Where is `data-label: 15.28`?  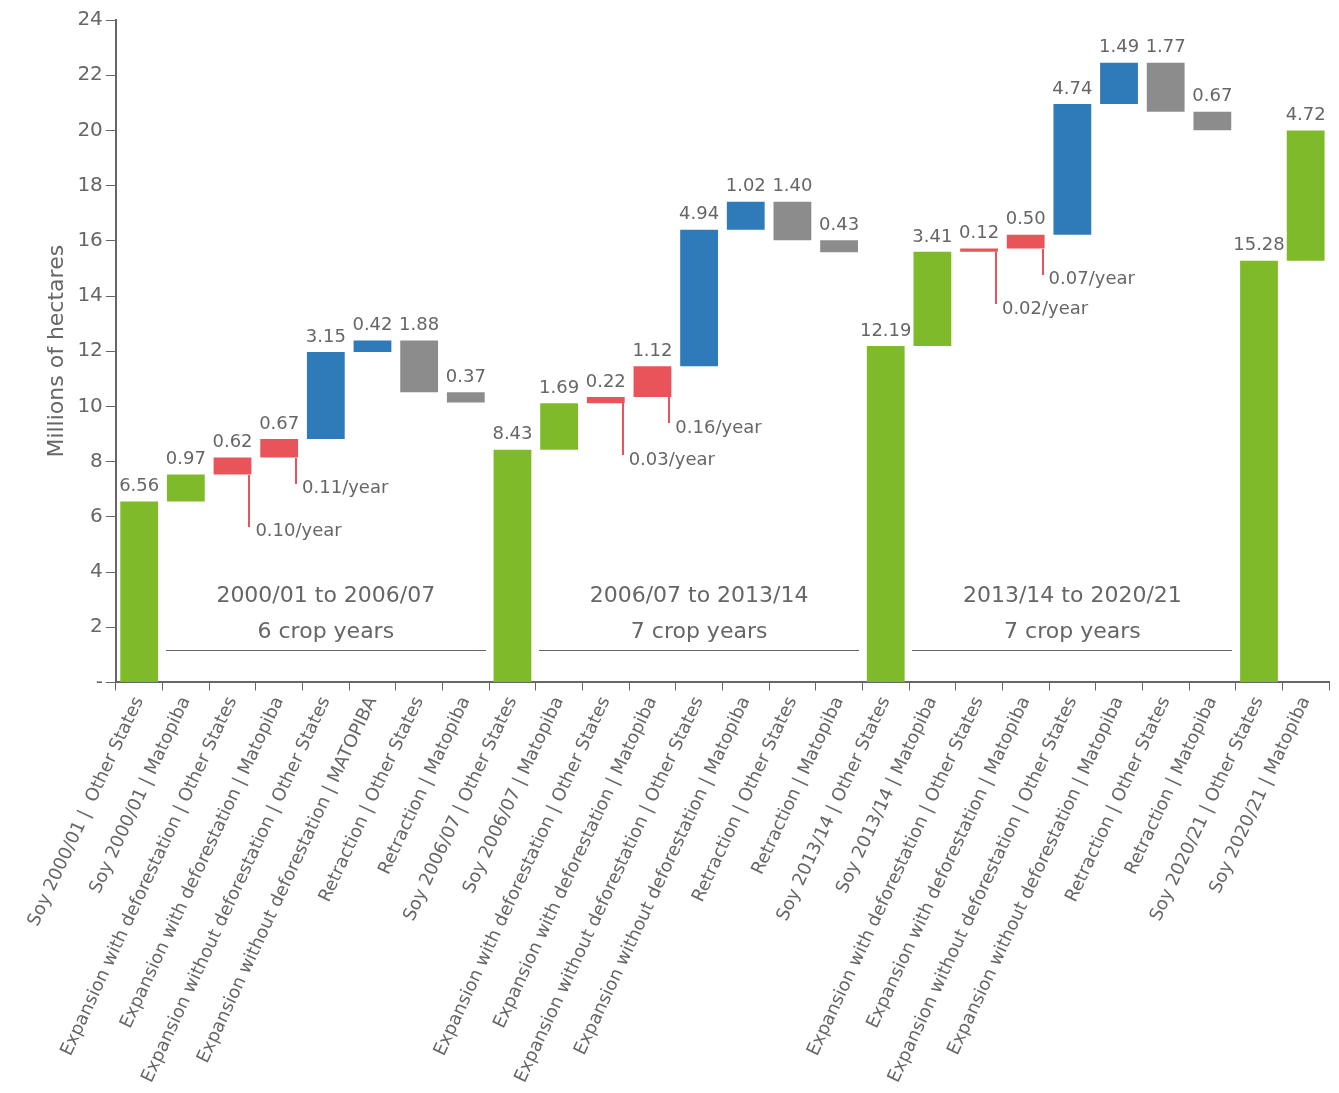
data-label: 15.28 is located at coordinates (1259, 244).